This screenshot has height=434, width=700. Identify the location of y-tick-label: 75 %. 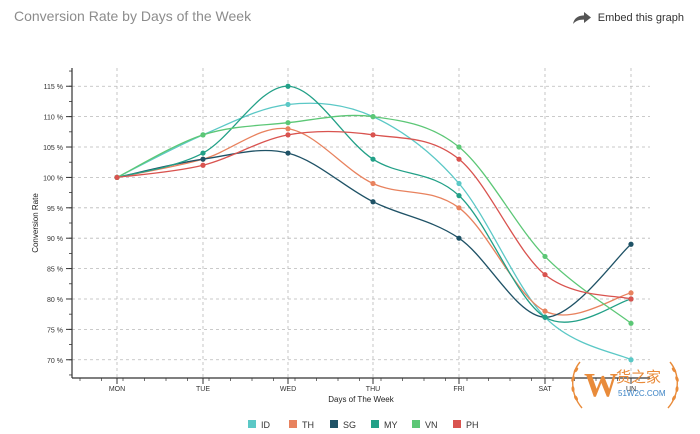
(55, 330).